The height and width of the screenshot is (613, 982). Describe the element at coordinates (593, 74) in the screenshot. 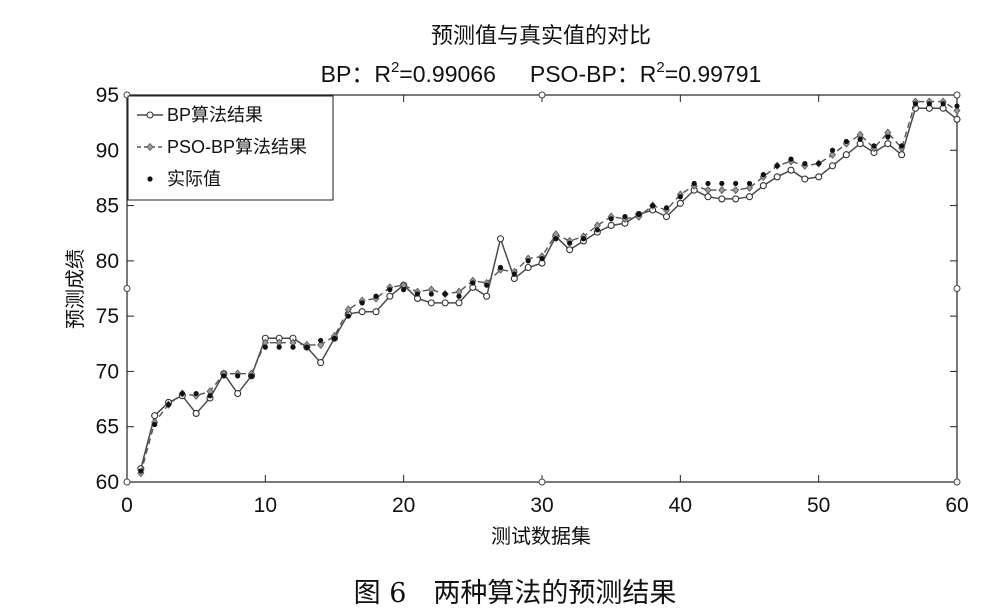

I see `pso-r2-prefix: PSO-BP：R` at that location.